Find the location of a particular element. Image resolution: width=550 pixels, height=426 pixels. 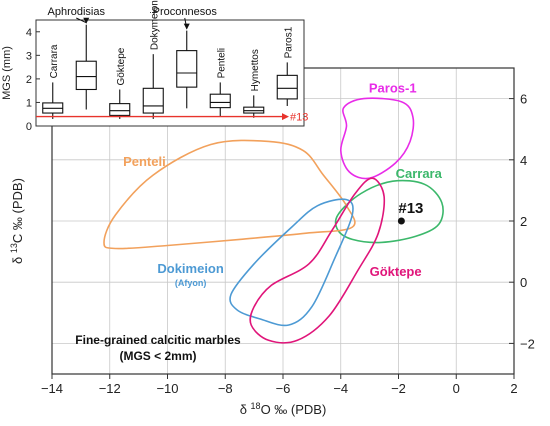

box-label-dokymeion: Dokymeion is located at coordinates (154, 25).